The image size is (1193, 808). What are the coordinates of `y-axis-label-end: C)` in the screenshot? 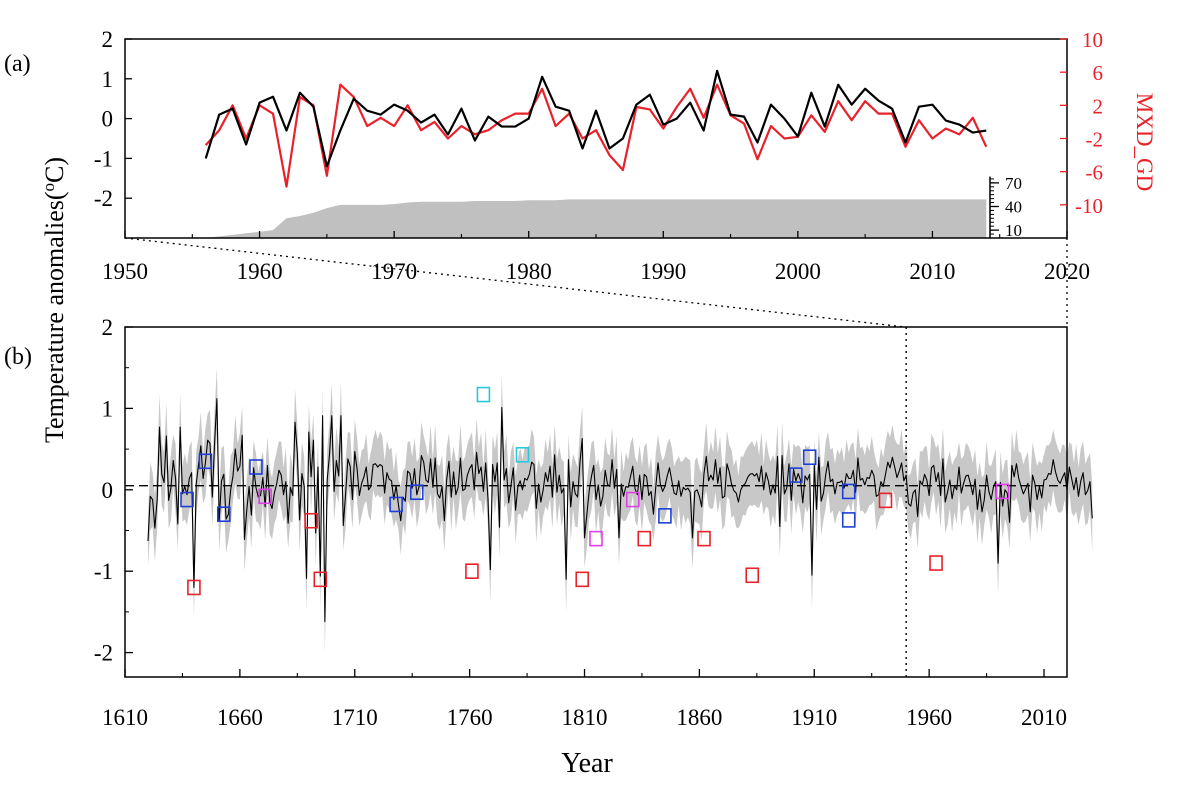 It's located at (54, 170).